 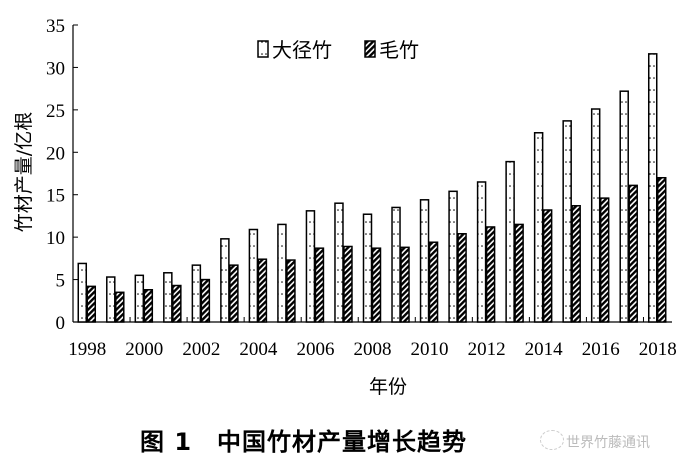 What do you see at coordinates (225, 280) in the screenshot?
I see `bar-large-bamboo-2003` at bounding box center [225, 280].